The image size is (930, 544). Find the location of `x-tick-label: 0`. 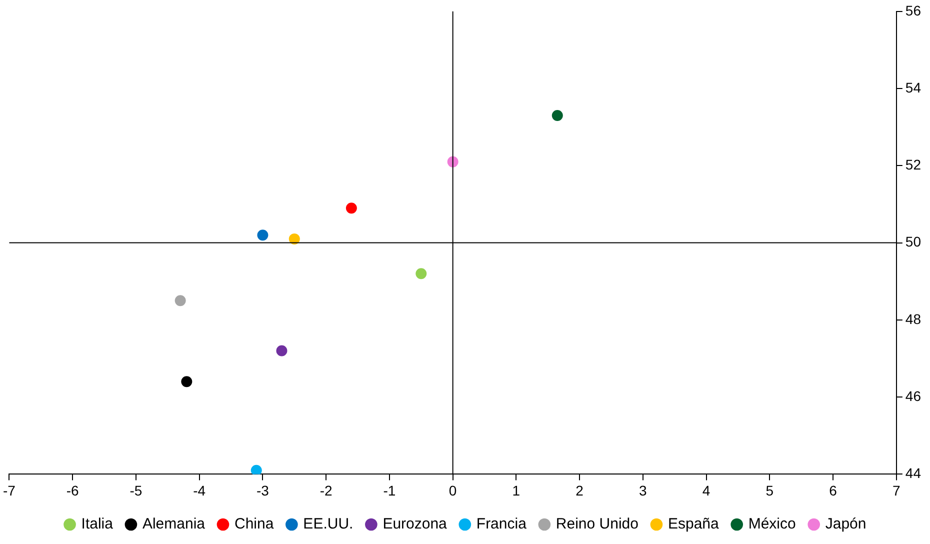

x-tick-label: 0 is located at coordinates (452, 490).